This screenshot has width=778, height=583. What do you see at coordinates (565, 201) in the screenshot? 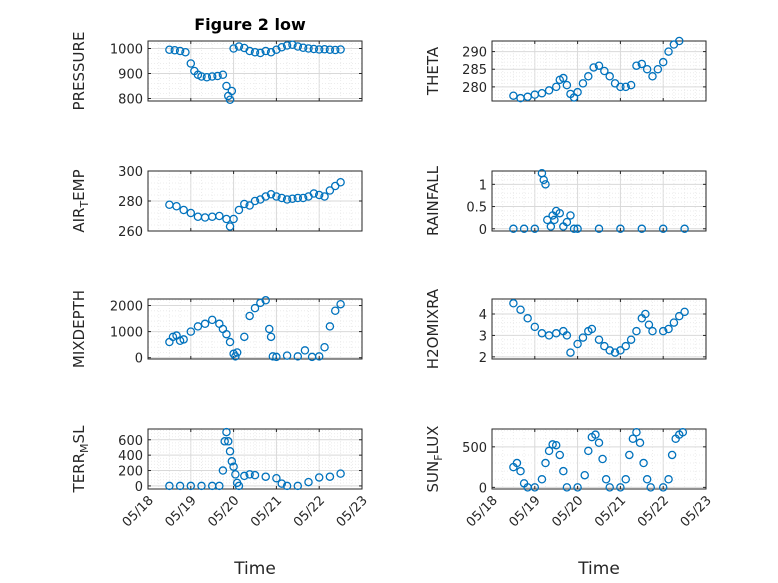
I see `subplot-rainfall: 0 0.5 1 RAINFALL` at bounding box center [565, 201].